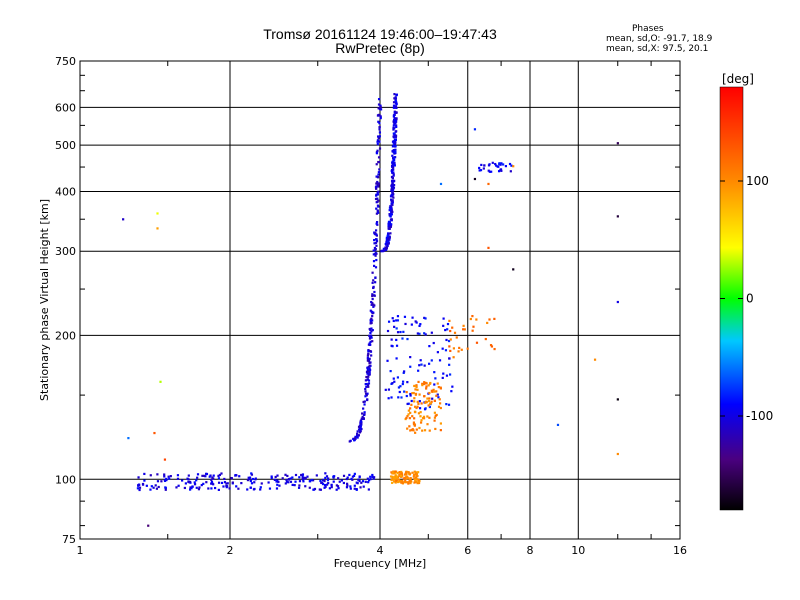  I want to click on phase-stats-heading: Phases, so click(648, 29).